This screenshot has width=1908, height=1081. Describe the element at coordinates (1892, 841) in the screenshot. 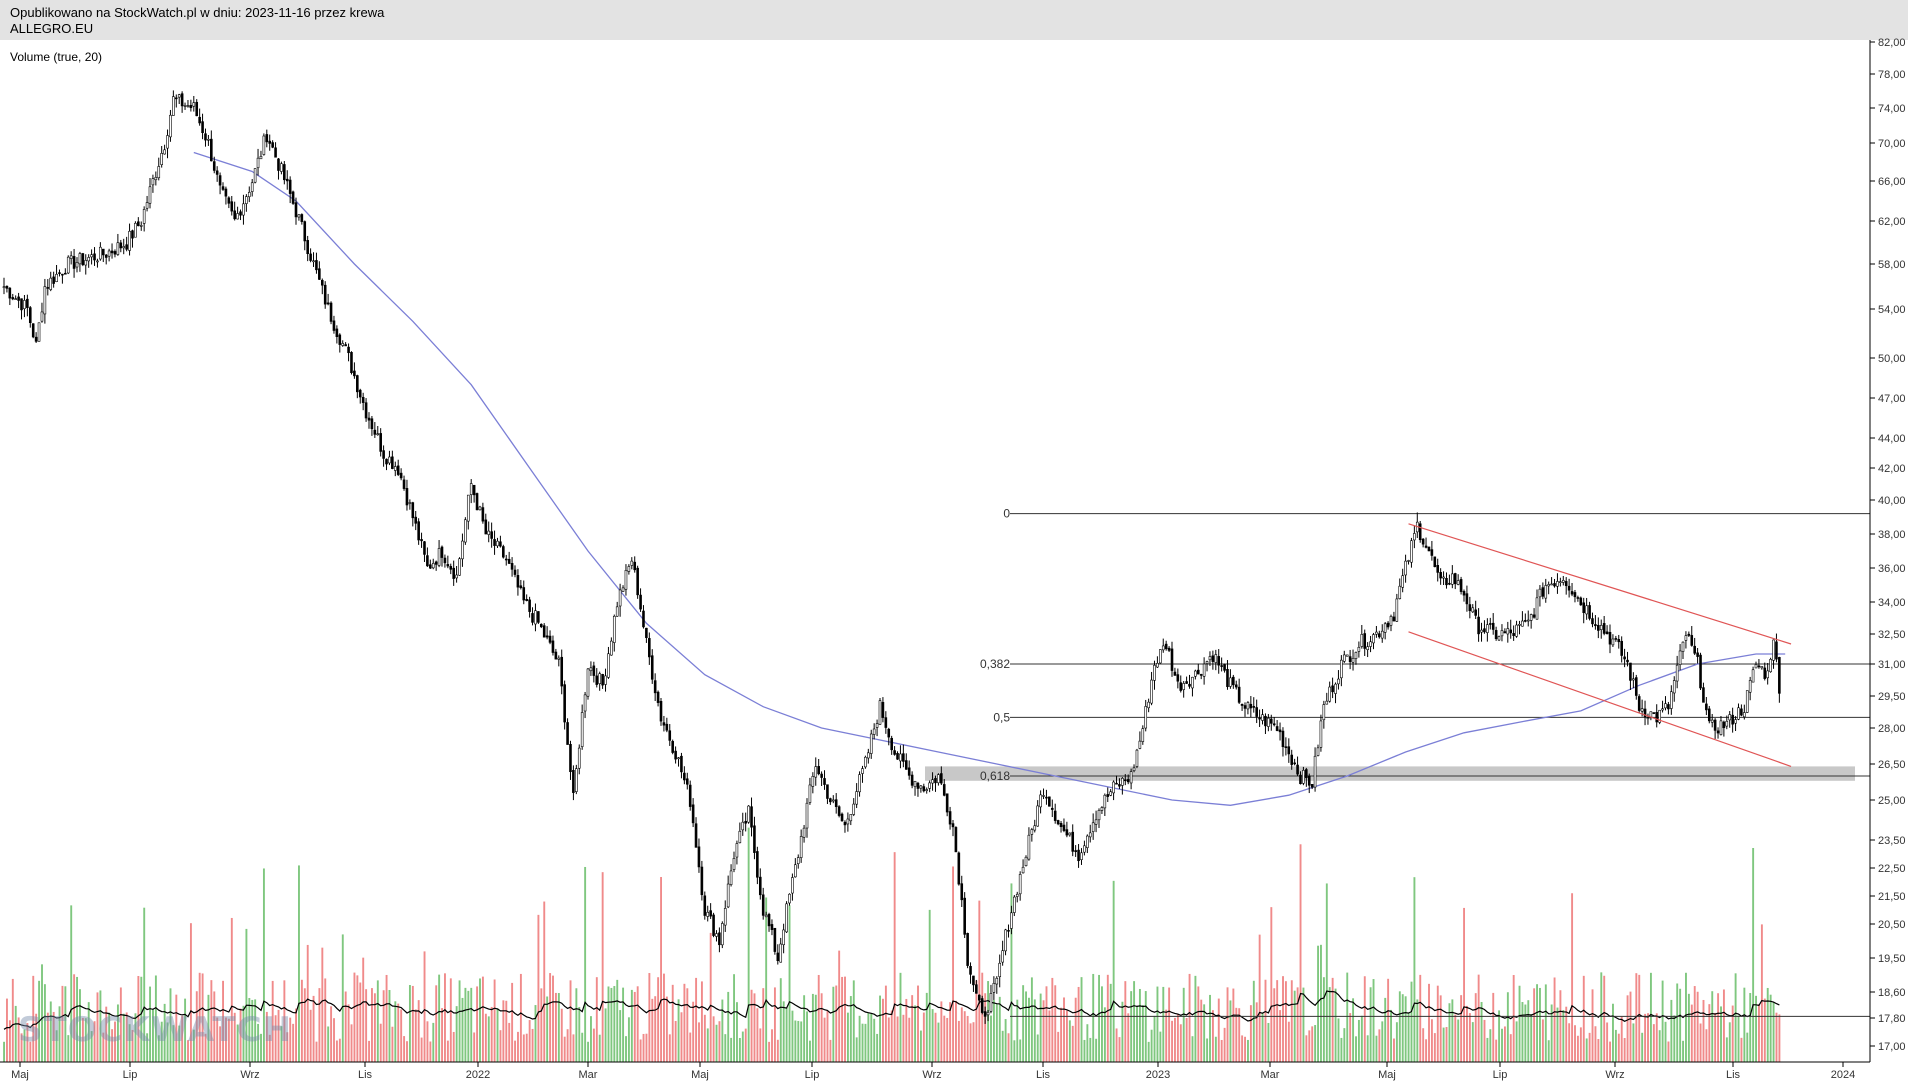

I see `y-tick-label: 23,50` at that location.